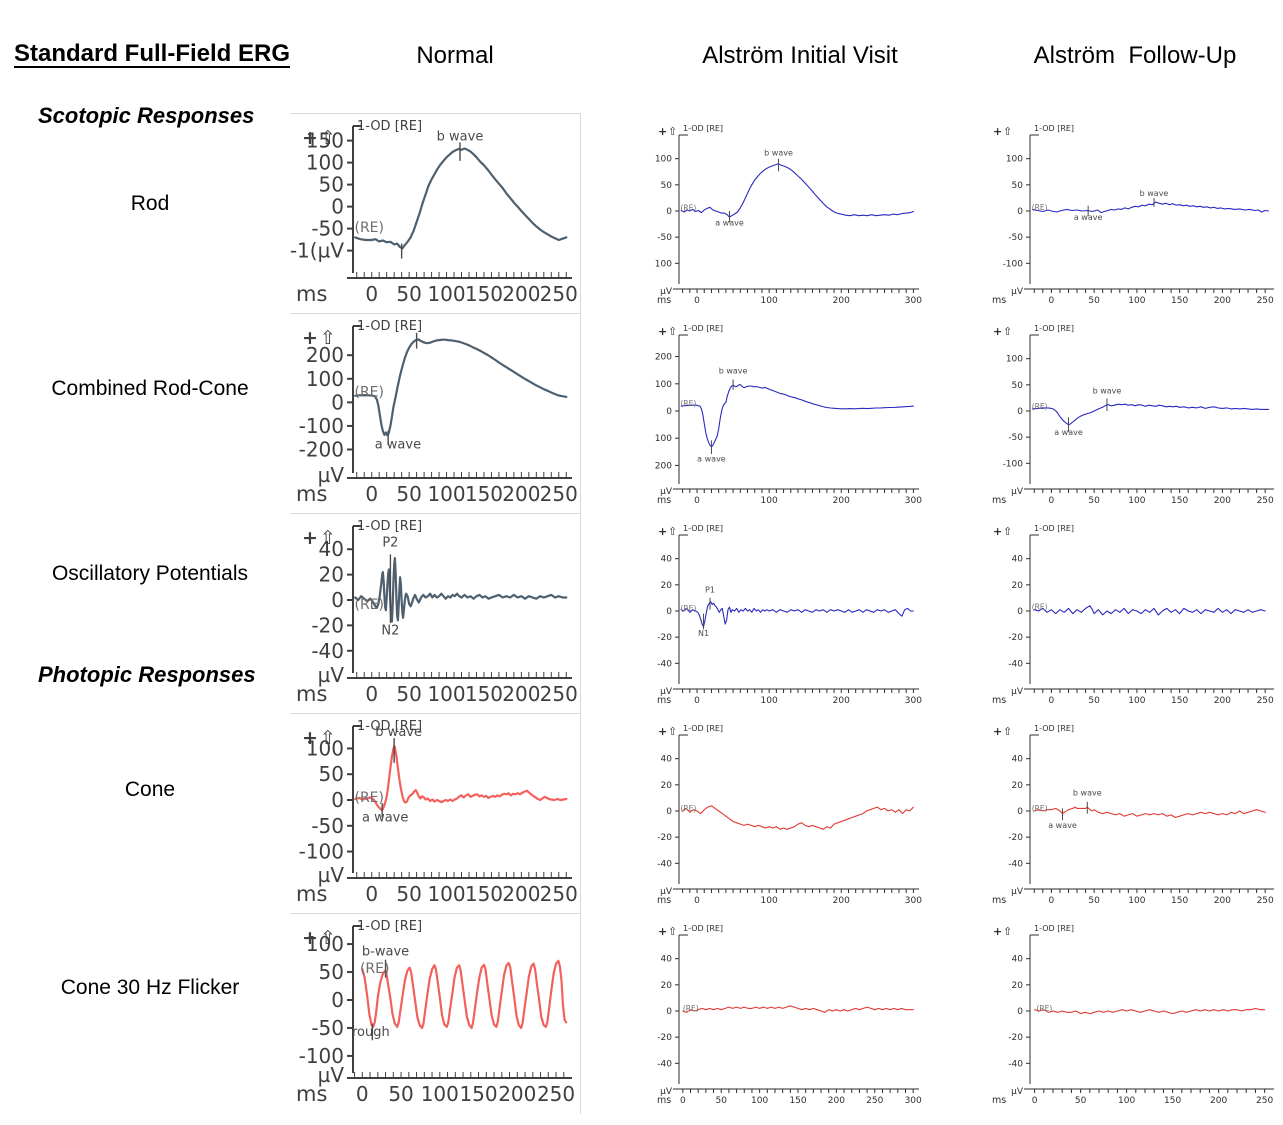 The width and height of the screenshot is (1283, 1125). I want to click on section-label-photopic: Photopic Responses, so click(147, 674).